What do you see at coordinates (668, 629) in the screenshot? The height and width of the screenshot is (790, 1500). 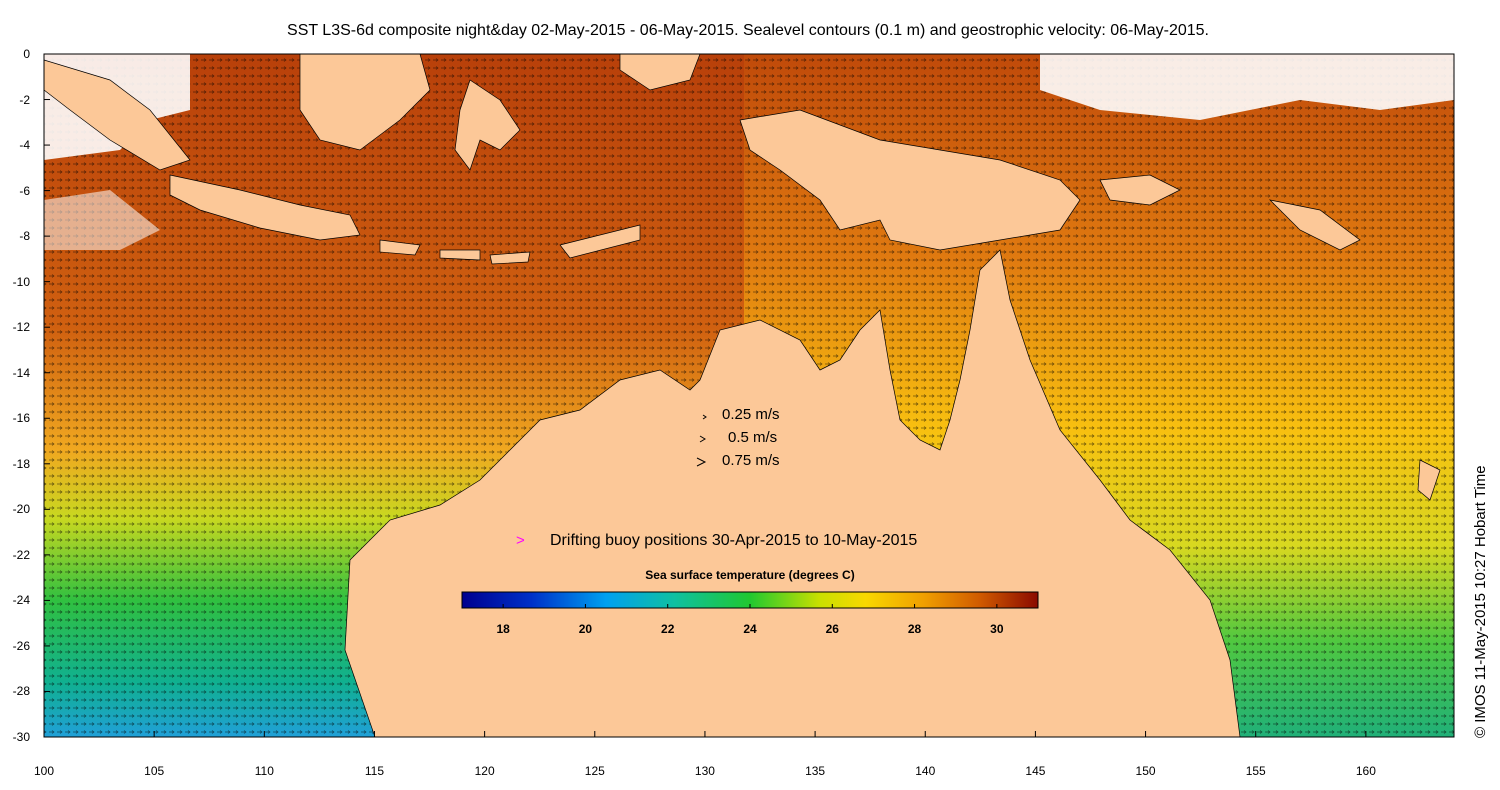 I see `colorbar-tick-label: 22` at bounding box center [668, 629].